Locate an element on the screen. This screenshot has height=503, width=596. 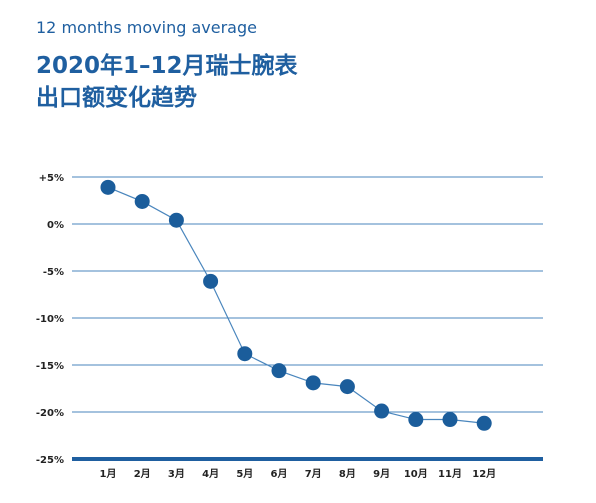
y-axis: +5% 0% -5% -10% -15% -20% -25% is located at coordinates (50, 319).